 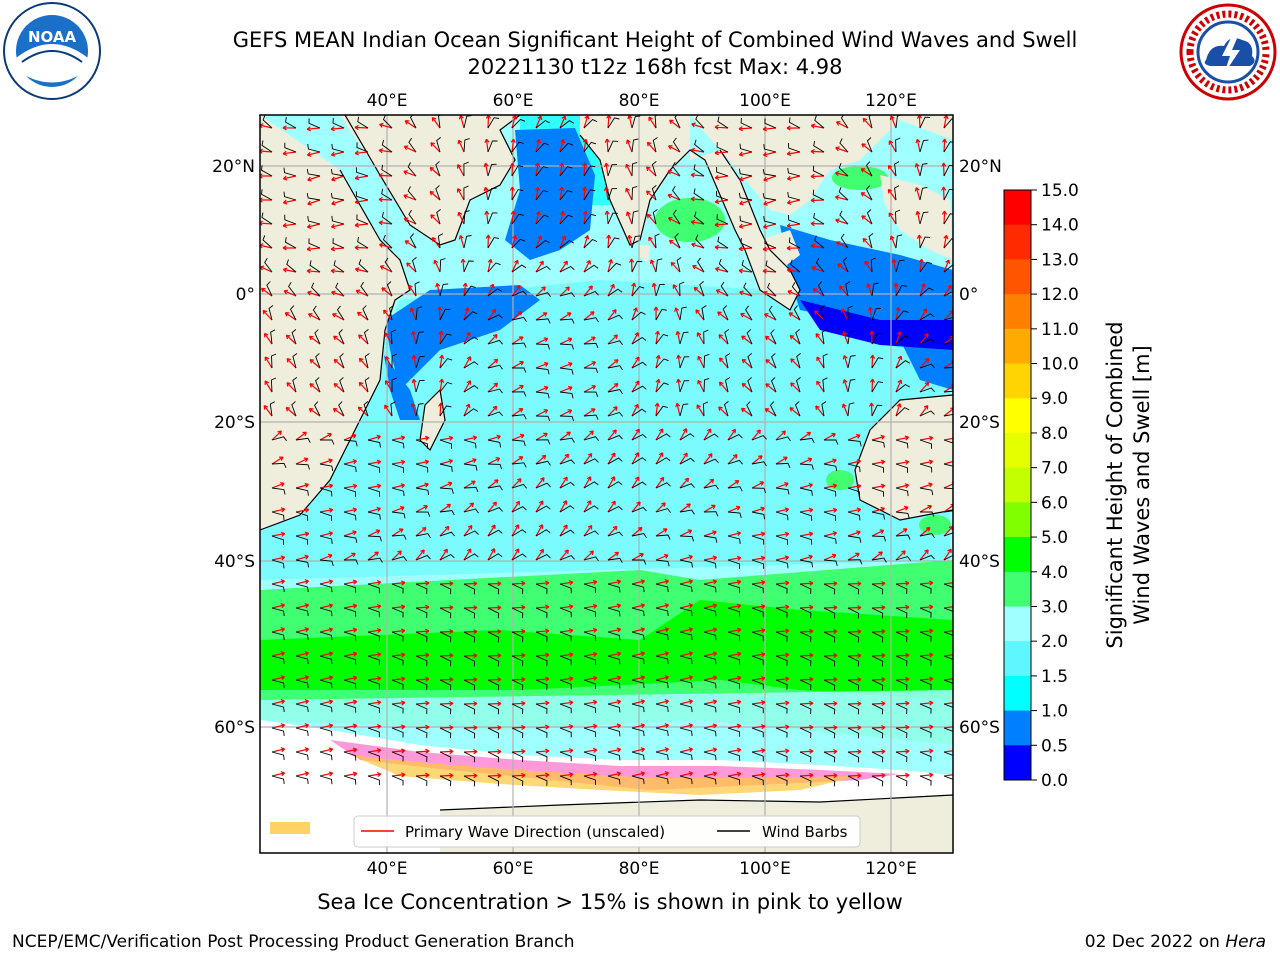 What do you see at coordinates (1060, 226) in the screenshot?
I see `colorbar-tick-label: 14.0` at bounding box center [1060, 226].